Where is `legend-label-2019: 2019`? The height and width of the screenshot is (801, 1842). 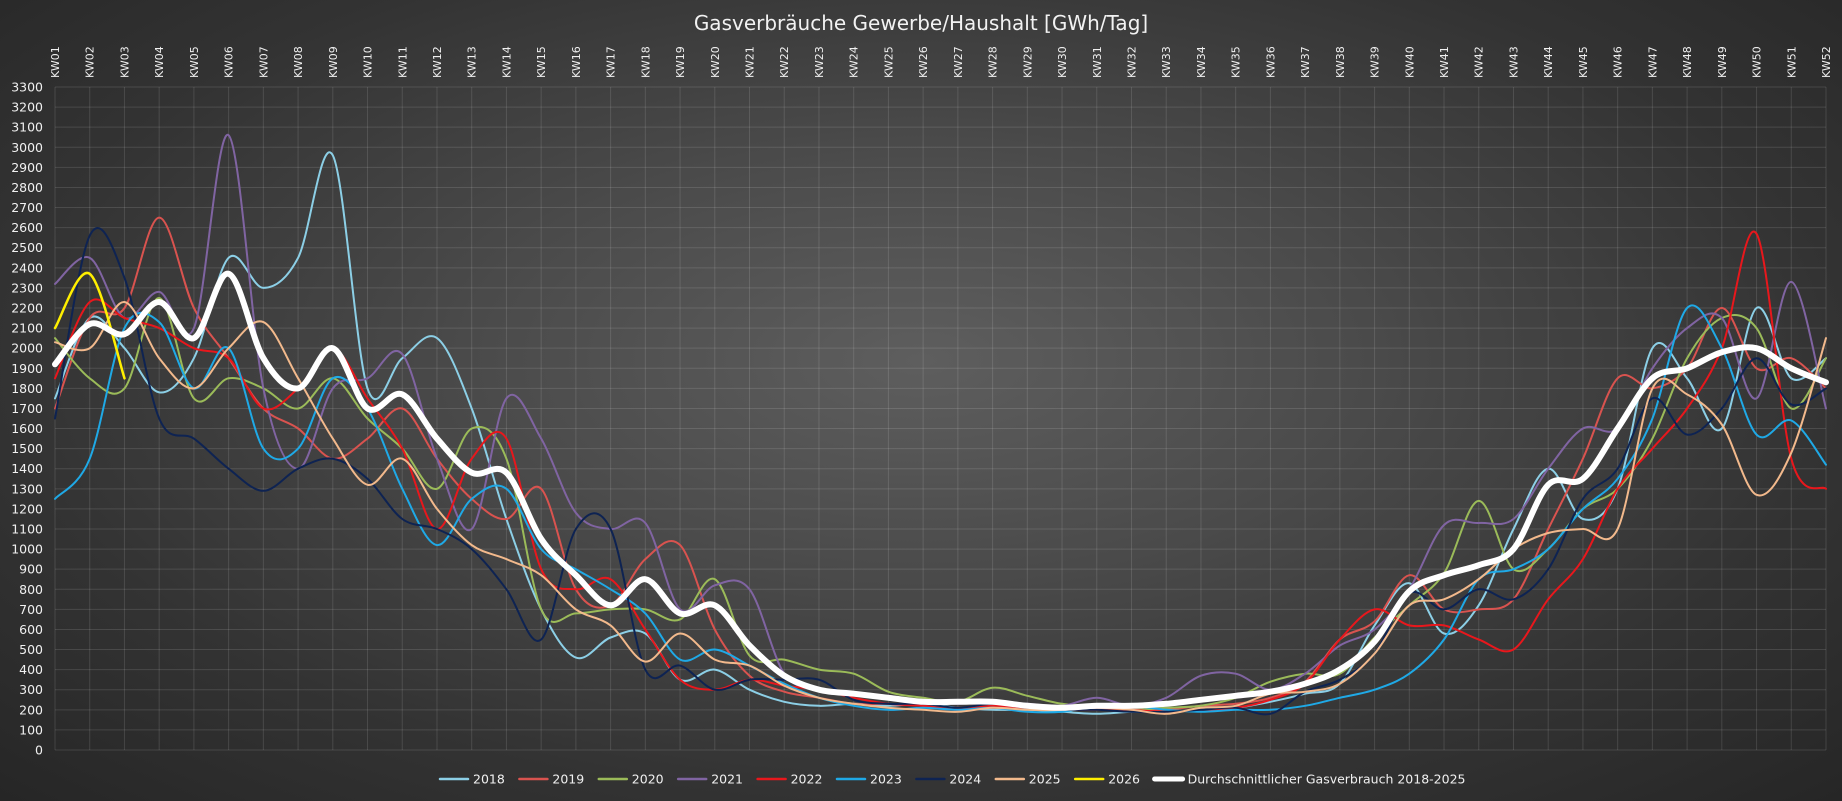 legend-label-2019: 2019 is located at coordinates (568, 779).